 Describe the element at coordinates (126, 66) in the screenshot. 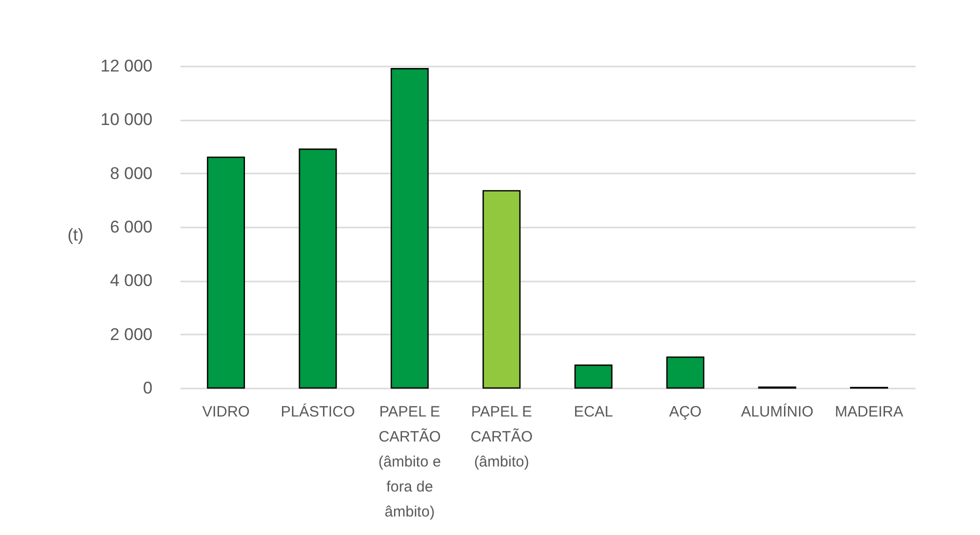

I see `y-tick-label: 12 000` at that location.